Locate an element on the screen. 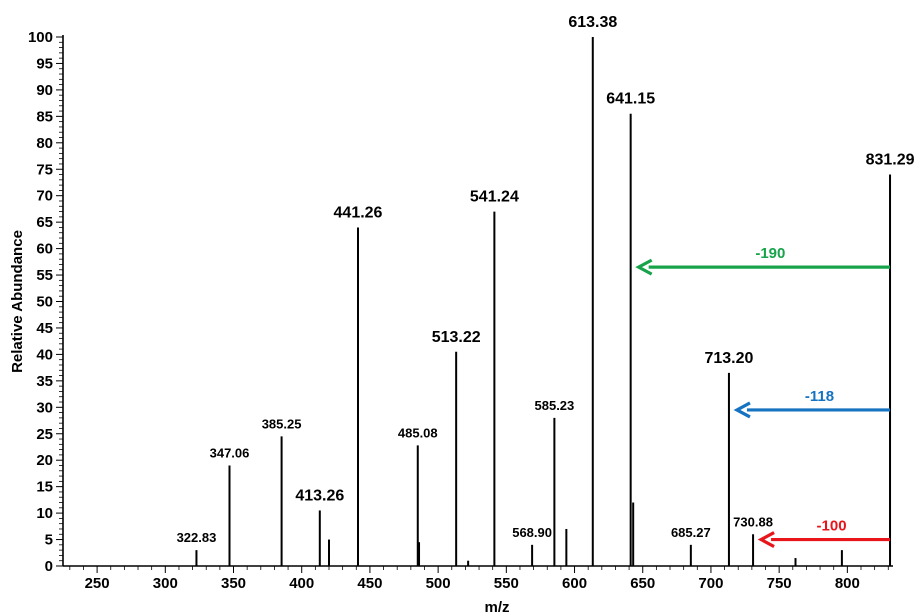 Image resolution: width=921 pixels, height=616 pixels. y-tick-label: 65 is located at coordinates (44, 222).